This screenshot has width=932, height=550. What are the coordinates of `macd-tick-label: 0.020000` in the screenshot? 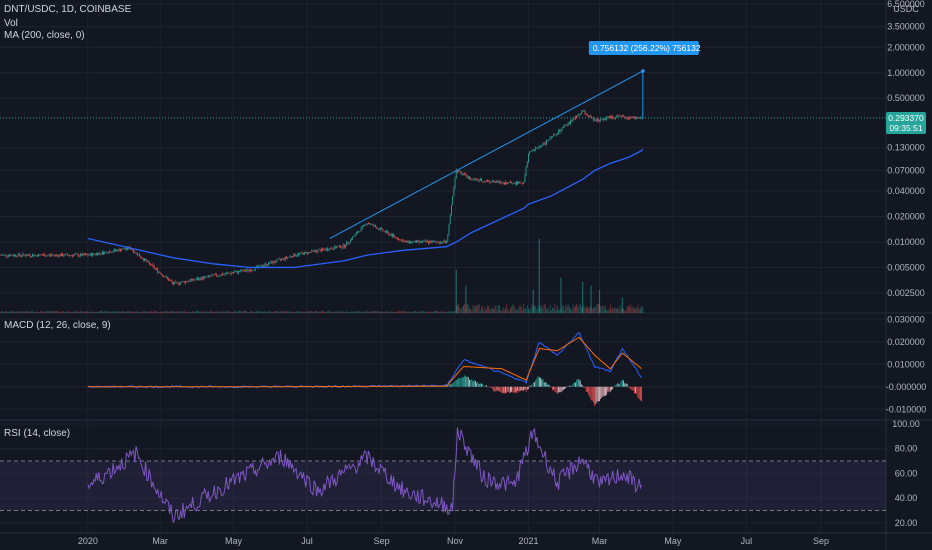 It's located at (906, 342).